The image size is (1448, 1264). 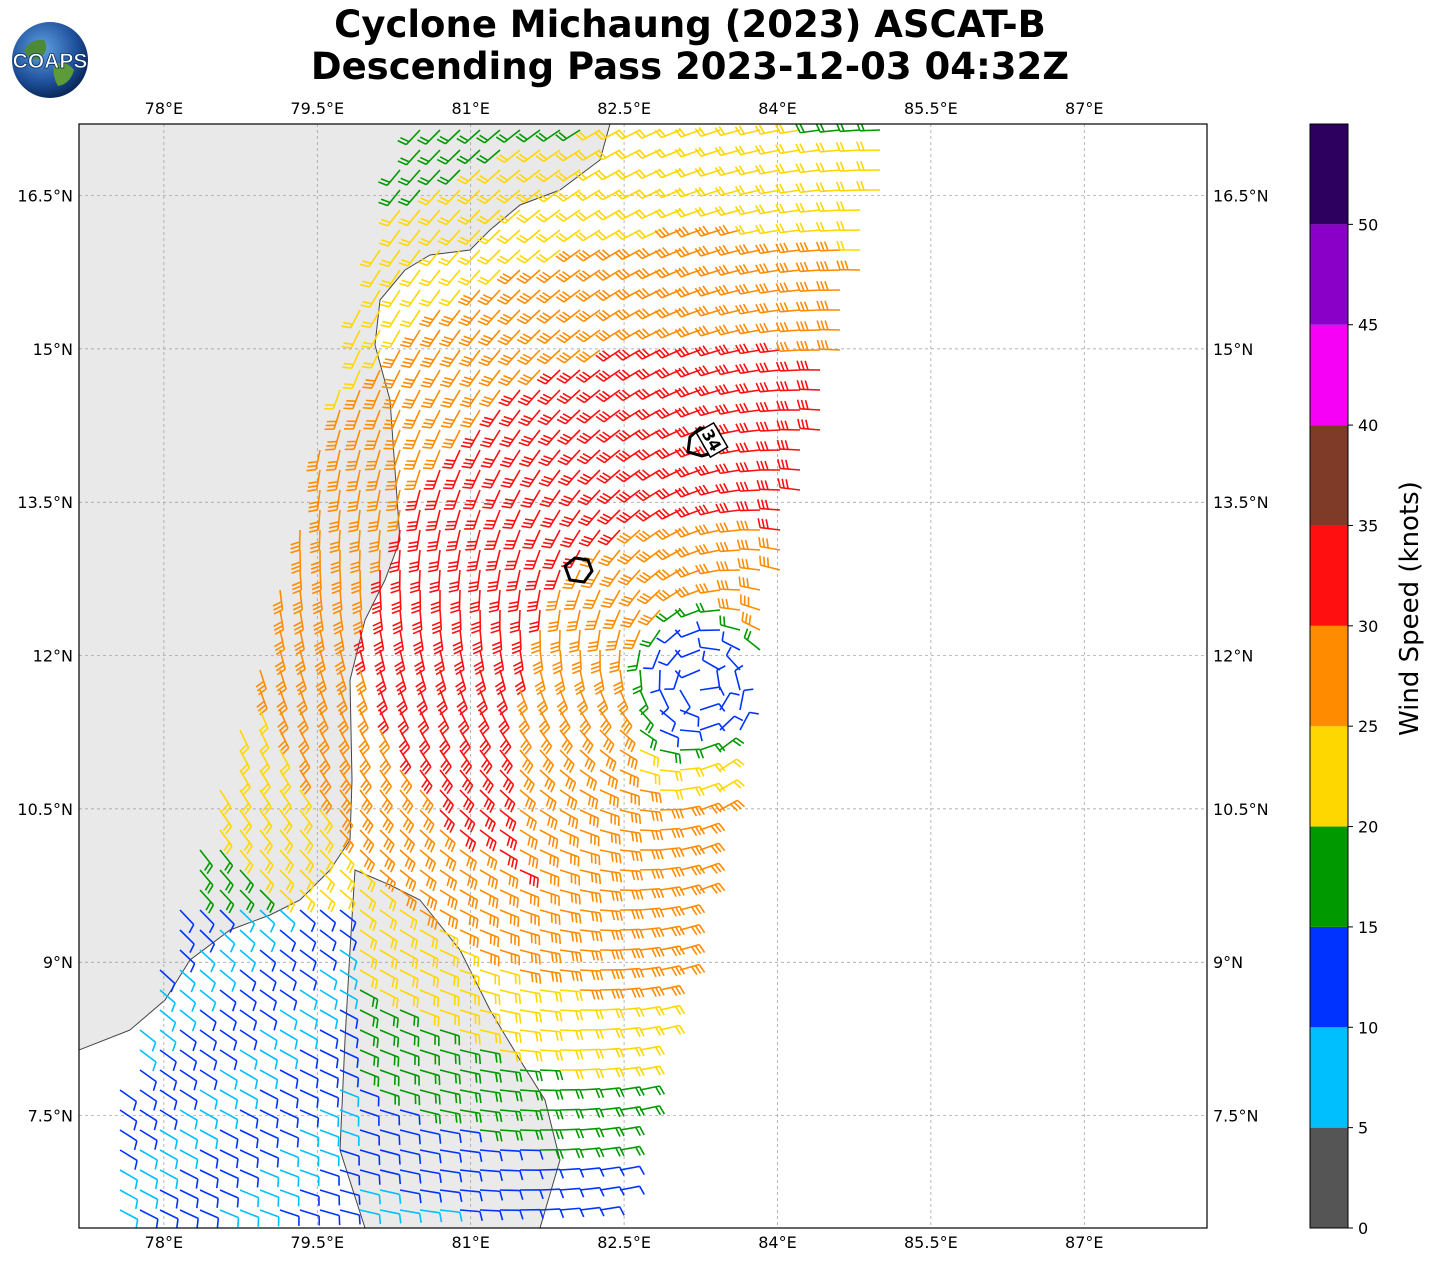 I want to click on colorbar-tick-label: 20, so click(x=1368, y=827).